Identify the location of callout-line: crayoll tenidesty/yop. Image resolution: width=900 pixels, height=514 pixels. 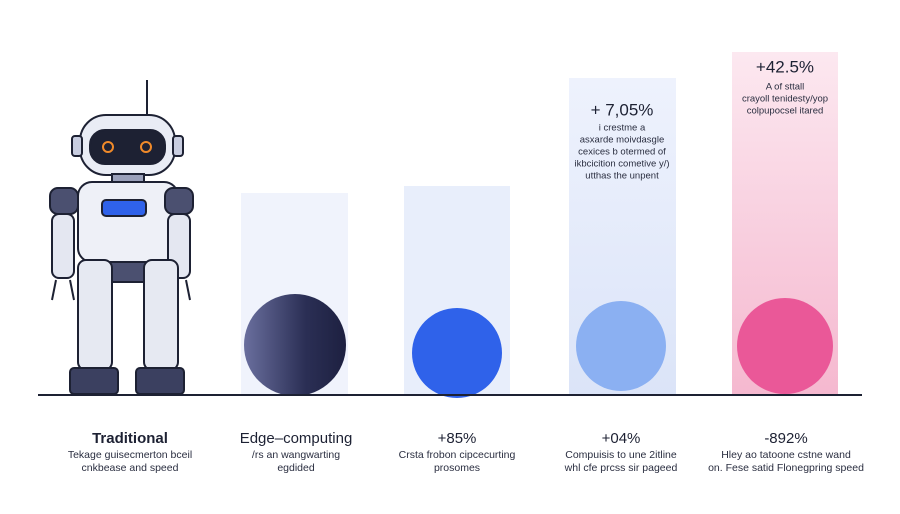
(785, 99).